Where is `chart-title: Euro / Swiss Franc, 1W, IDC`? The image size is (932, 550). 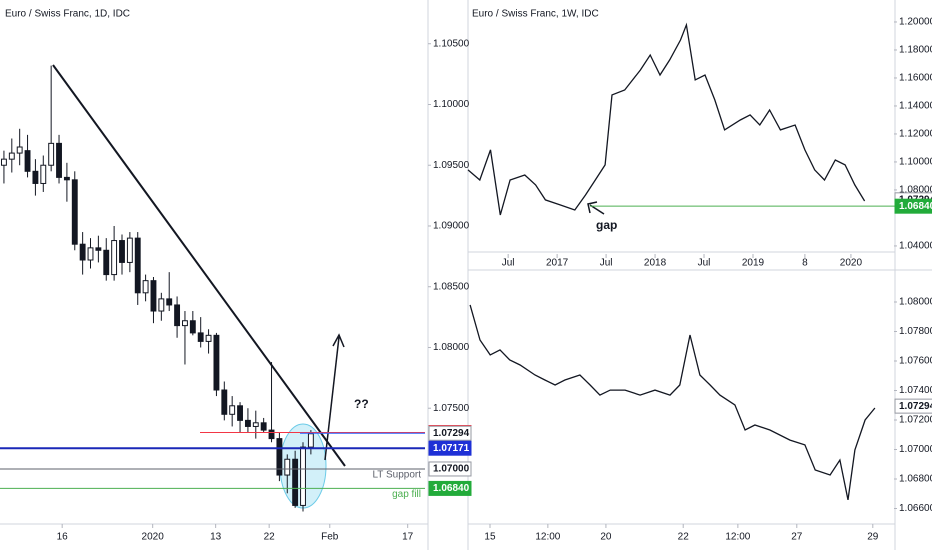 chart-title: Euro / Swiss Franc, 1W, IDC is located at coordinates (535, 14).